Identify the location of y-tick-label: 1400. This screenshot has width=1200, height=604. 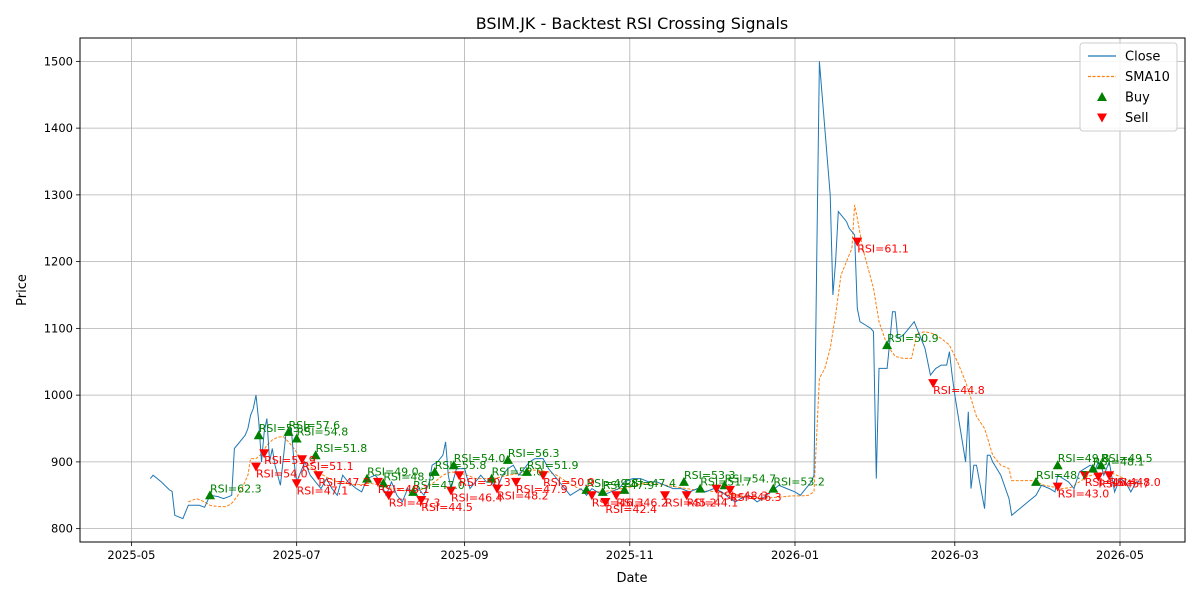
(58, 128).